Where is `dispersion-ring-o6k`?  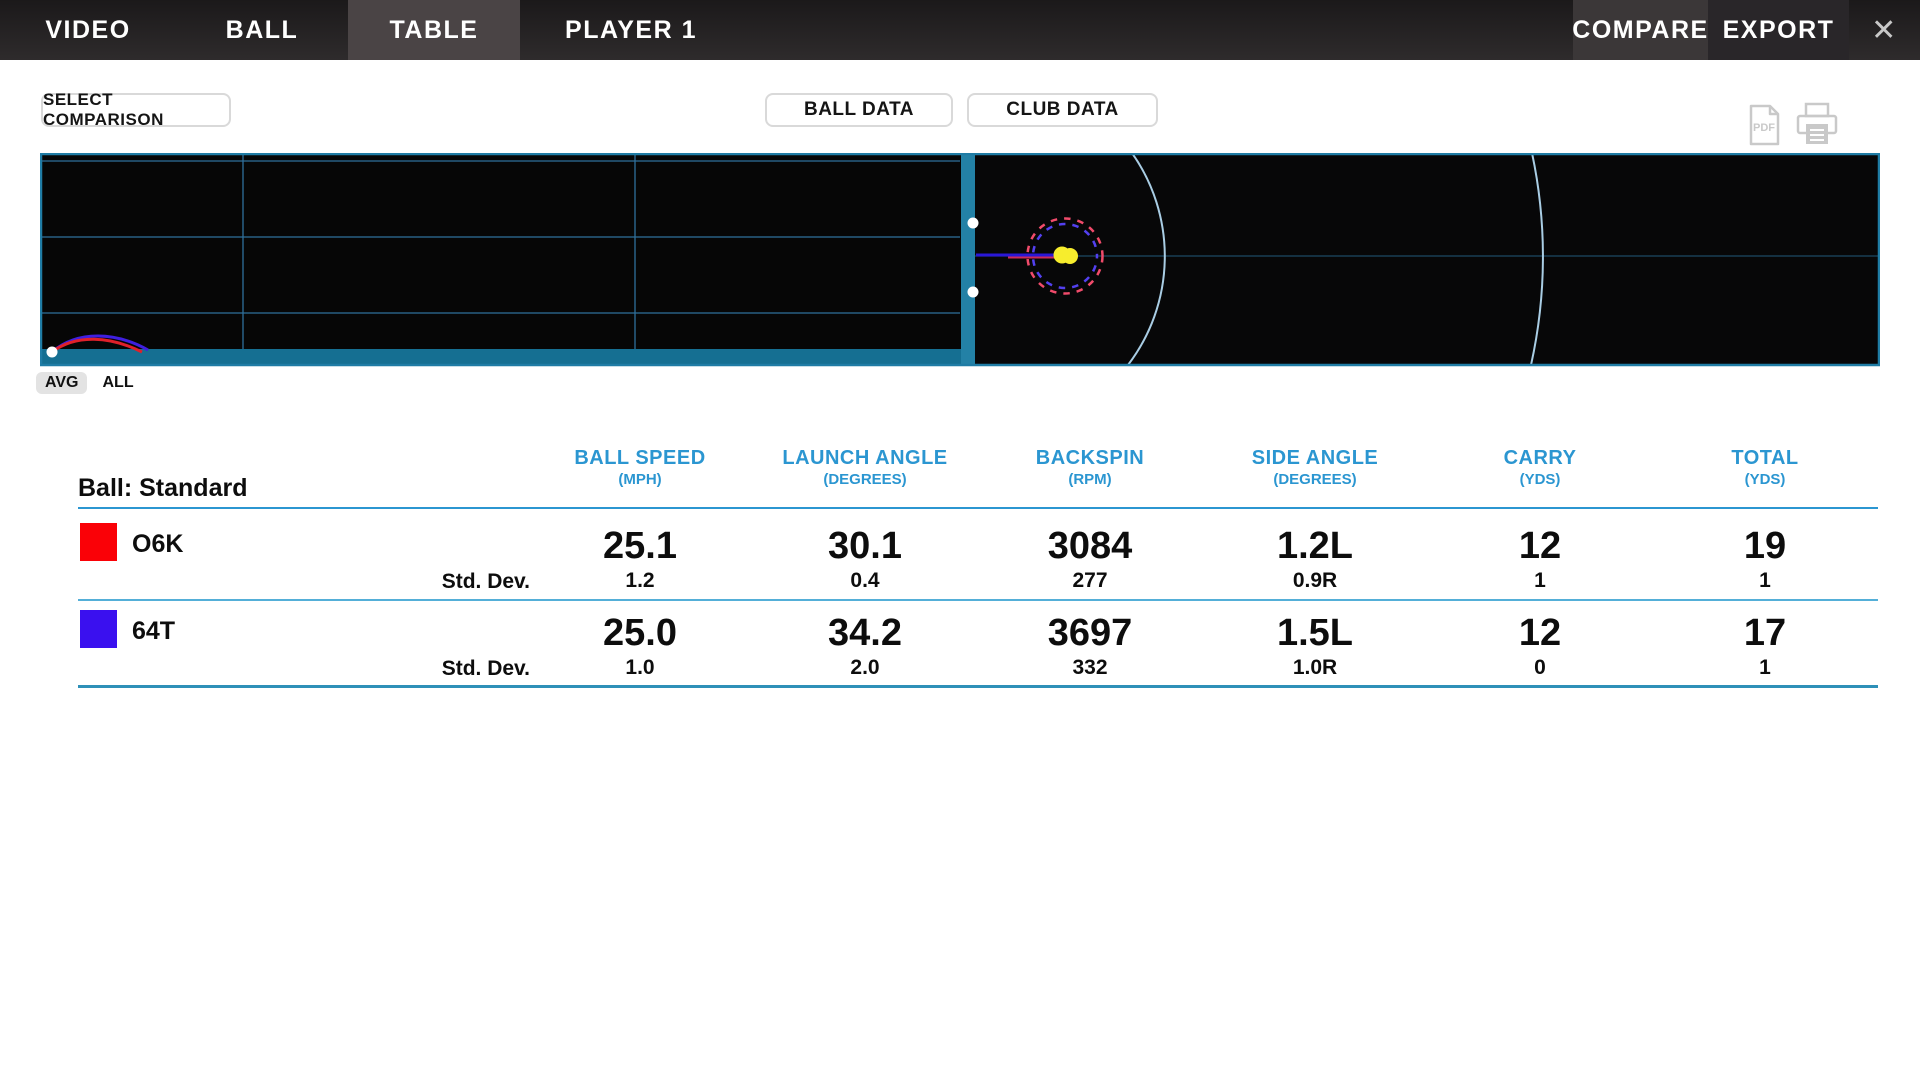 dispersion-ring-o6k is located at coordinates (1065, 256).